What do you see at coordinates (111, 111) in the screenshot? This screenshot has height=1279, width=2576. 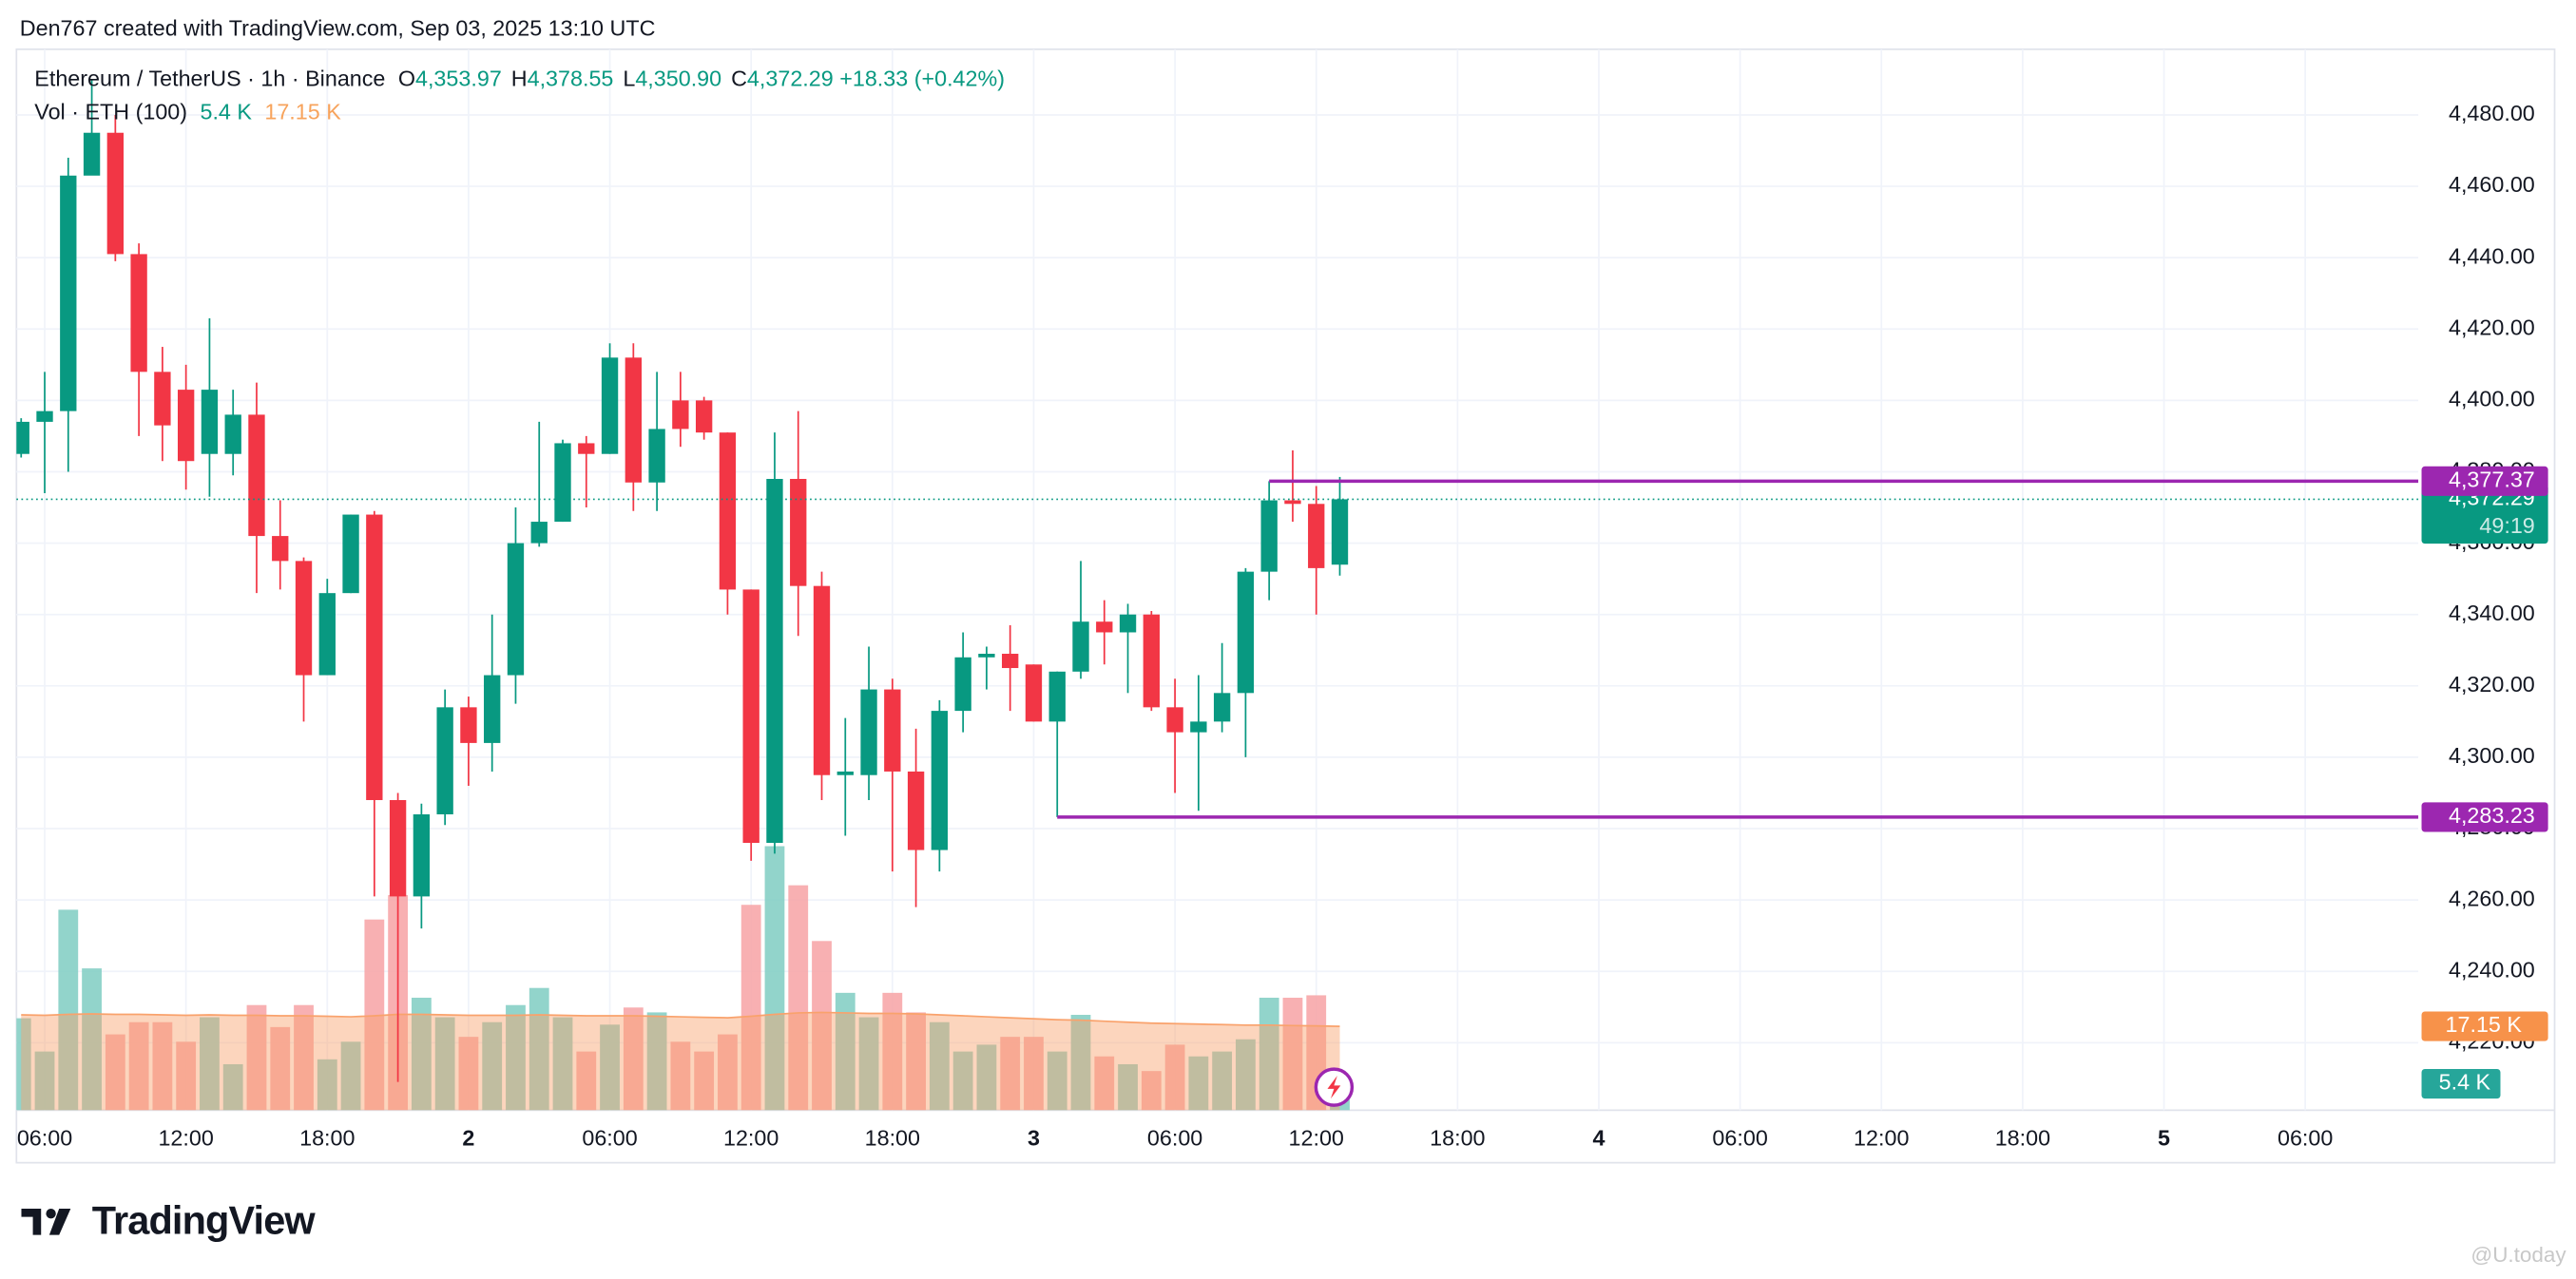 I see `volume-title: Vol · ETH (100)` at bounding box center [111, 111].